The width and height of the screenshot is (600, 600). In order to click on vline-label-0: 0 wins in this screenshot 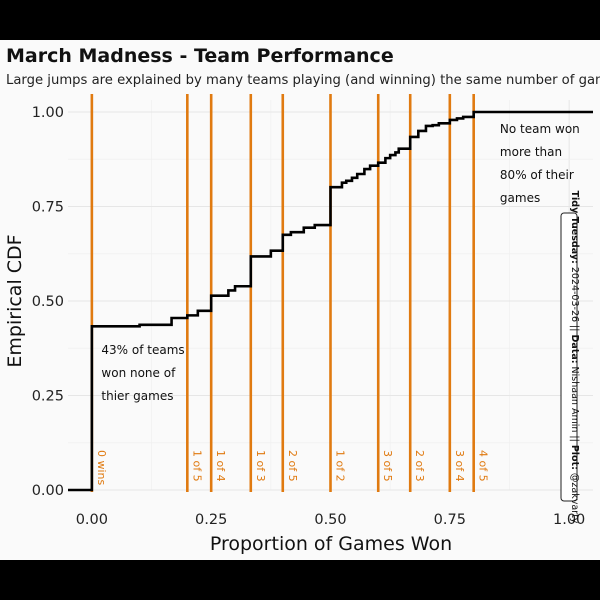, I will do `click(101, 468)`.